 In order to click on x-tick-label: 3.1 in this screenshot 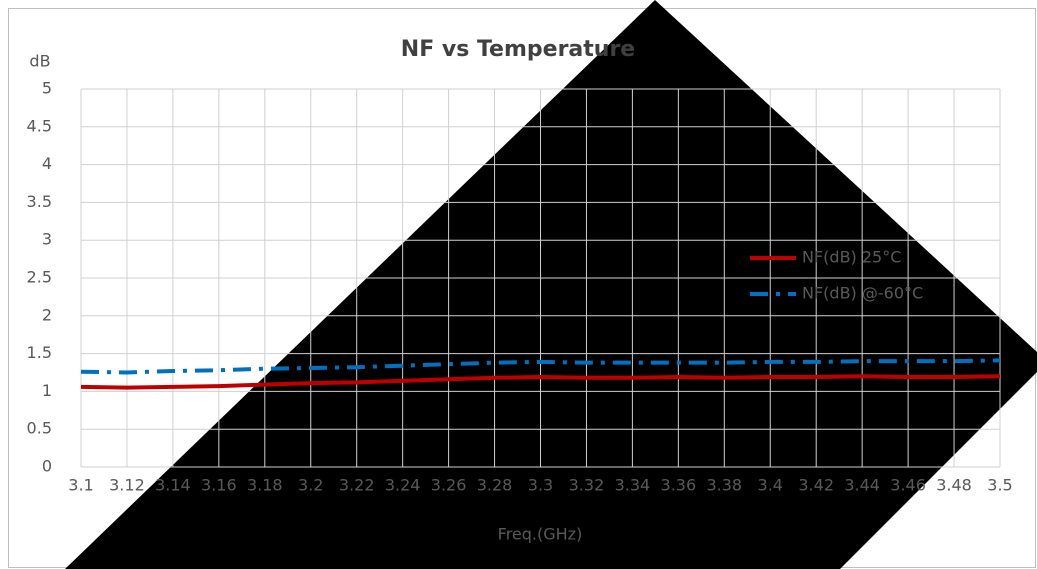, I will do `click(80, 485)`.